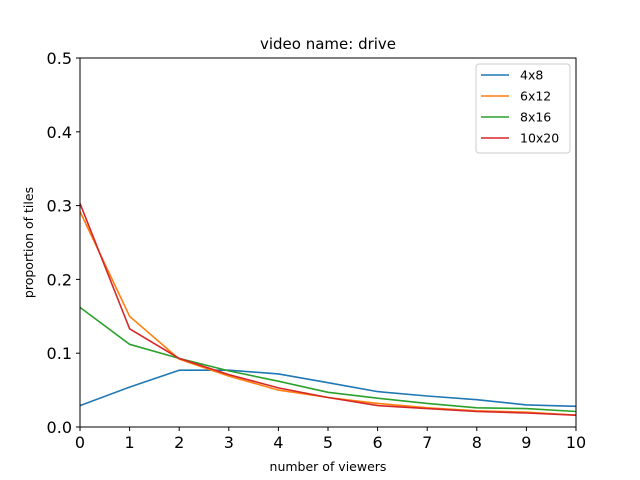 Image resolution: width=640 pixels, height=480 pixels. Describe the element at coordinates (59, 427) in the screenshot. I see `y-tick-label: 0.0` at that location.